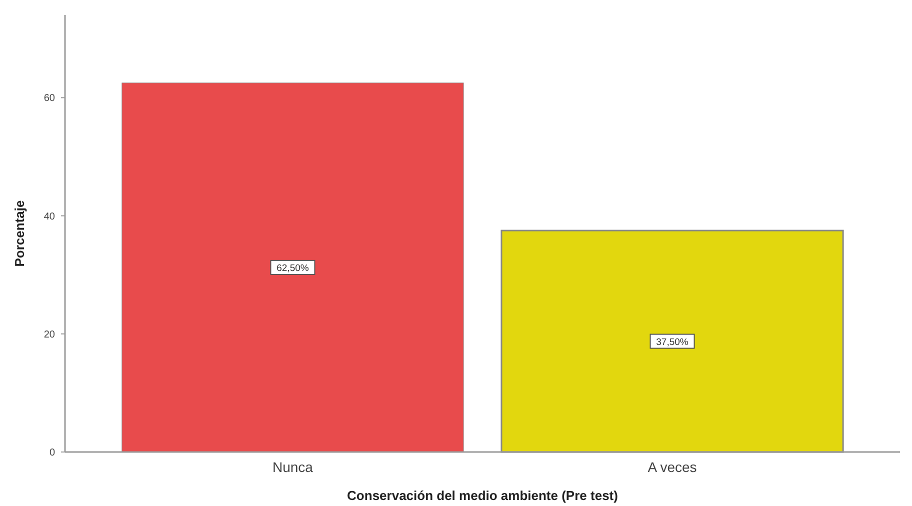  Describe the element at coordinates (19, 233) in the screenshot. I see `y-axis-title: Porcentaje` at that location.